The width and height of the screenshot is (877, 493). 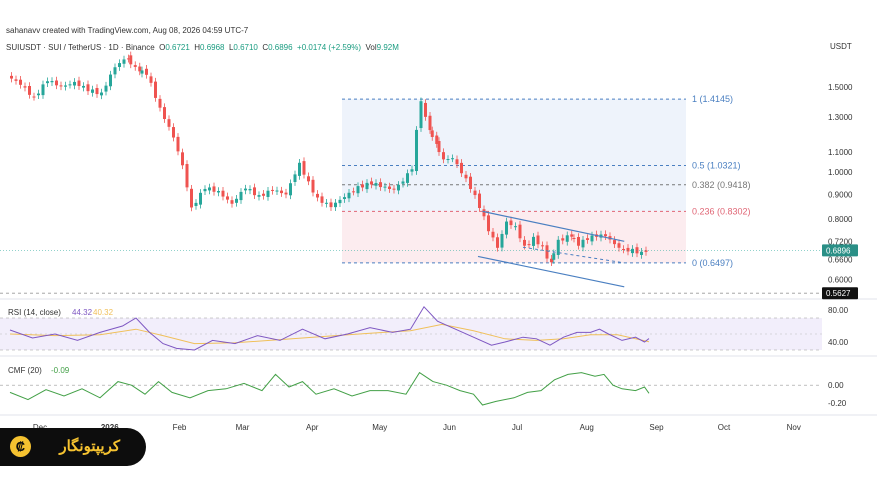 What do you see at coordinates (838, 250) in the screenshot?
I see `last-price-text: 0.6896` at bounding box center [838, 250].